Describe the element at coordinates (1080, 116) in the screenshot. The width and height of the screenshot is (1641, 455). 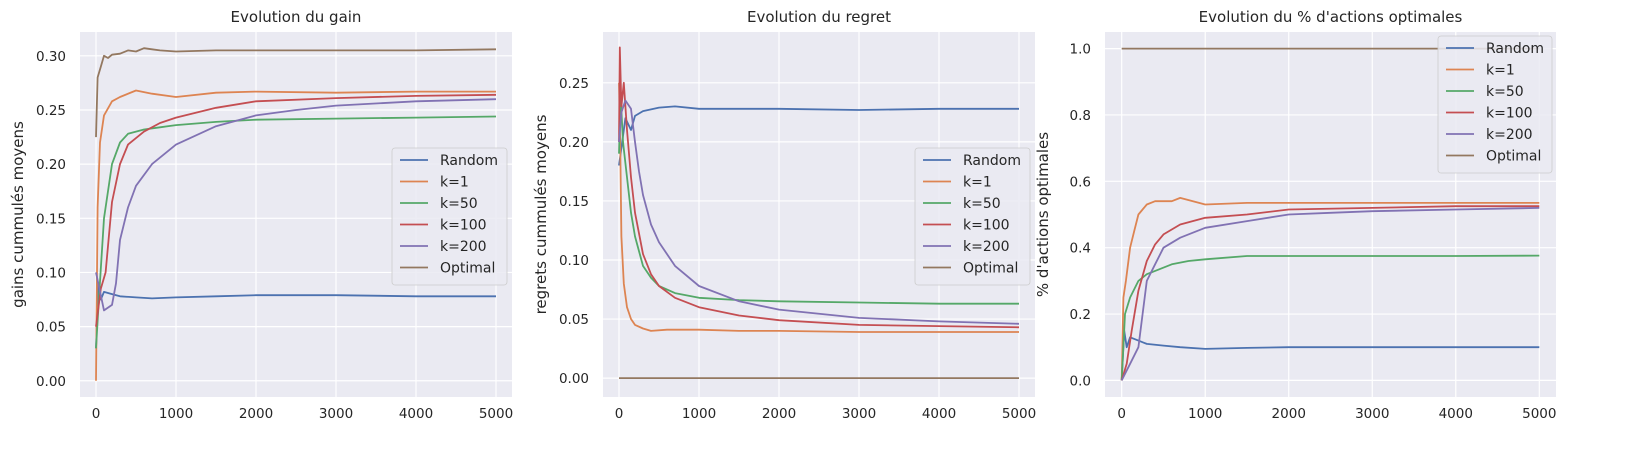
I see `y-tick-label: 0.8` at that location.